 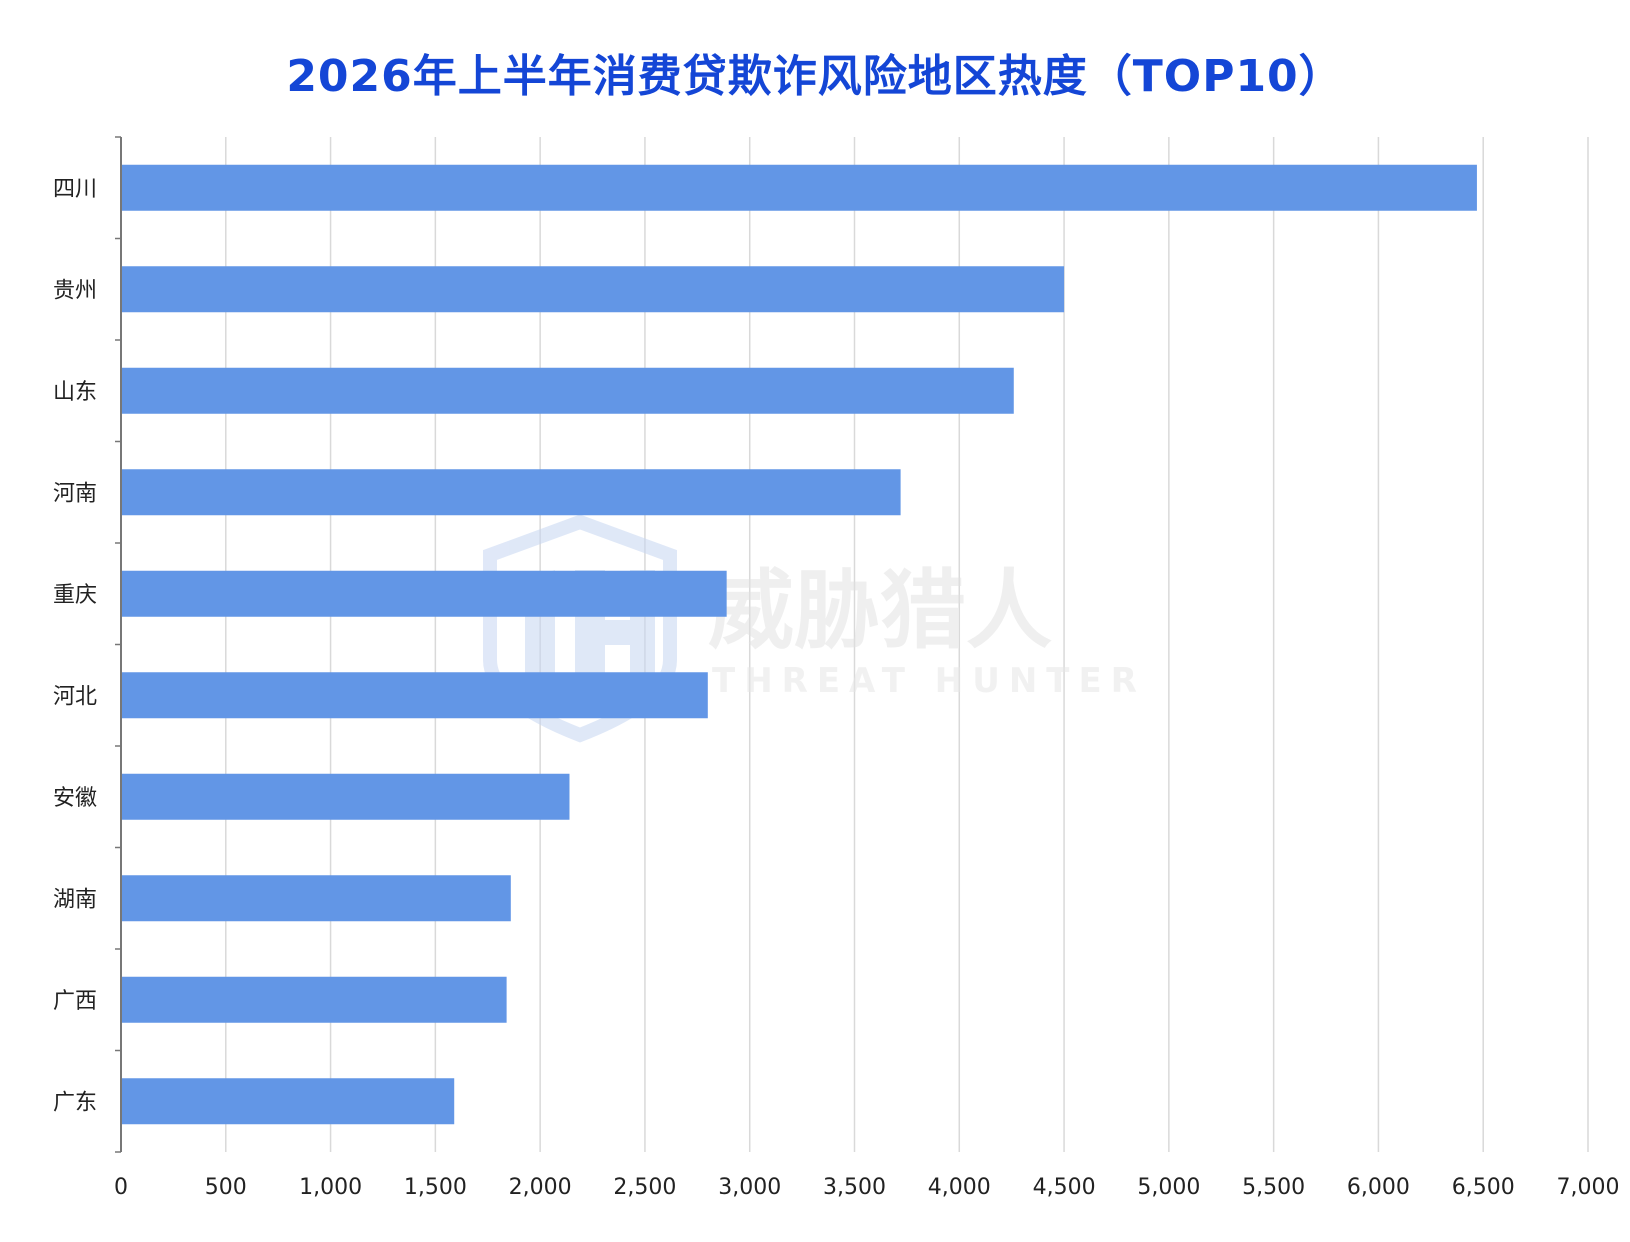 I want to click on category-label: 贵州, so click(x=75, y=290).